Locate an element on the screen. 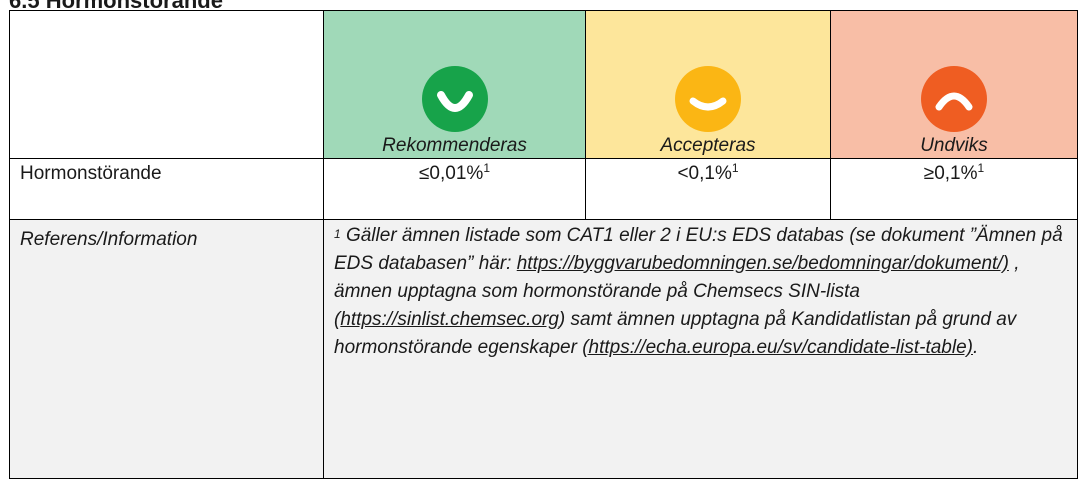 This screenshot has height=479, width=1085. value: ≤0,01% is located at coordinates (451, 173).